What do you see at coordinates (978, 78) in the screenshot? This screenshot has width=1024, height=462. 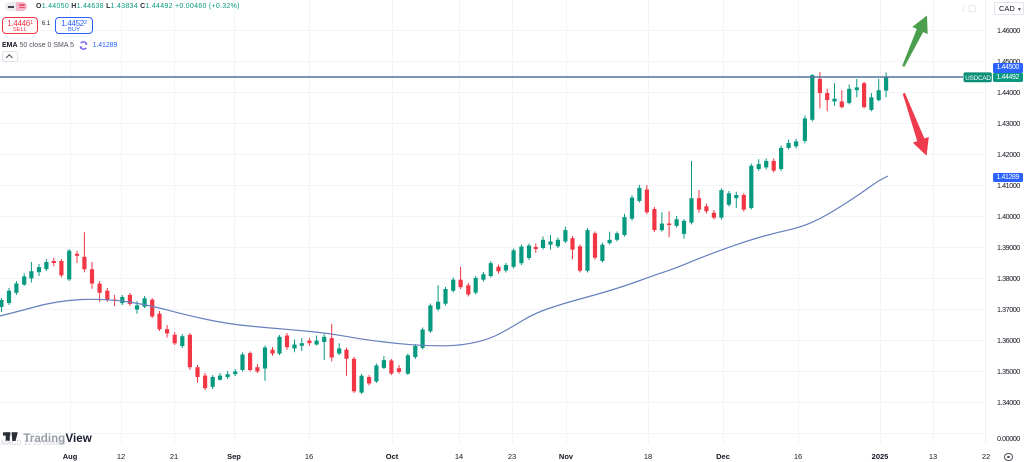 I see `svg-text: USDCAD` at bounding box center [978, 78].